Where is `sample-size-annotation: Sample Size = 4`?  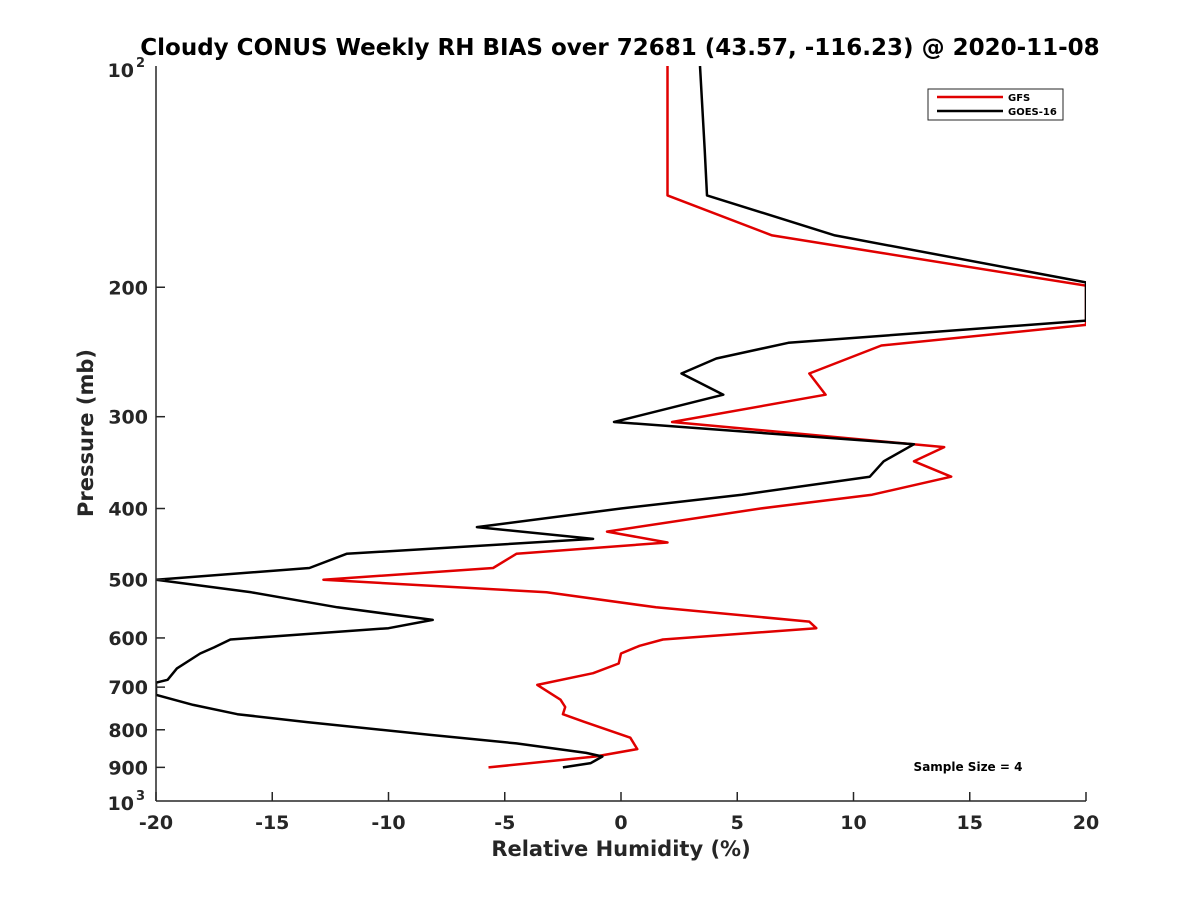 sample-size-annotation: Sample Size = 4 is located at coordinates (968, 767).